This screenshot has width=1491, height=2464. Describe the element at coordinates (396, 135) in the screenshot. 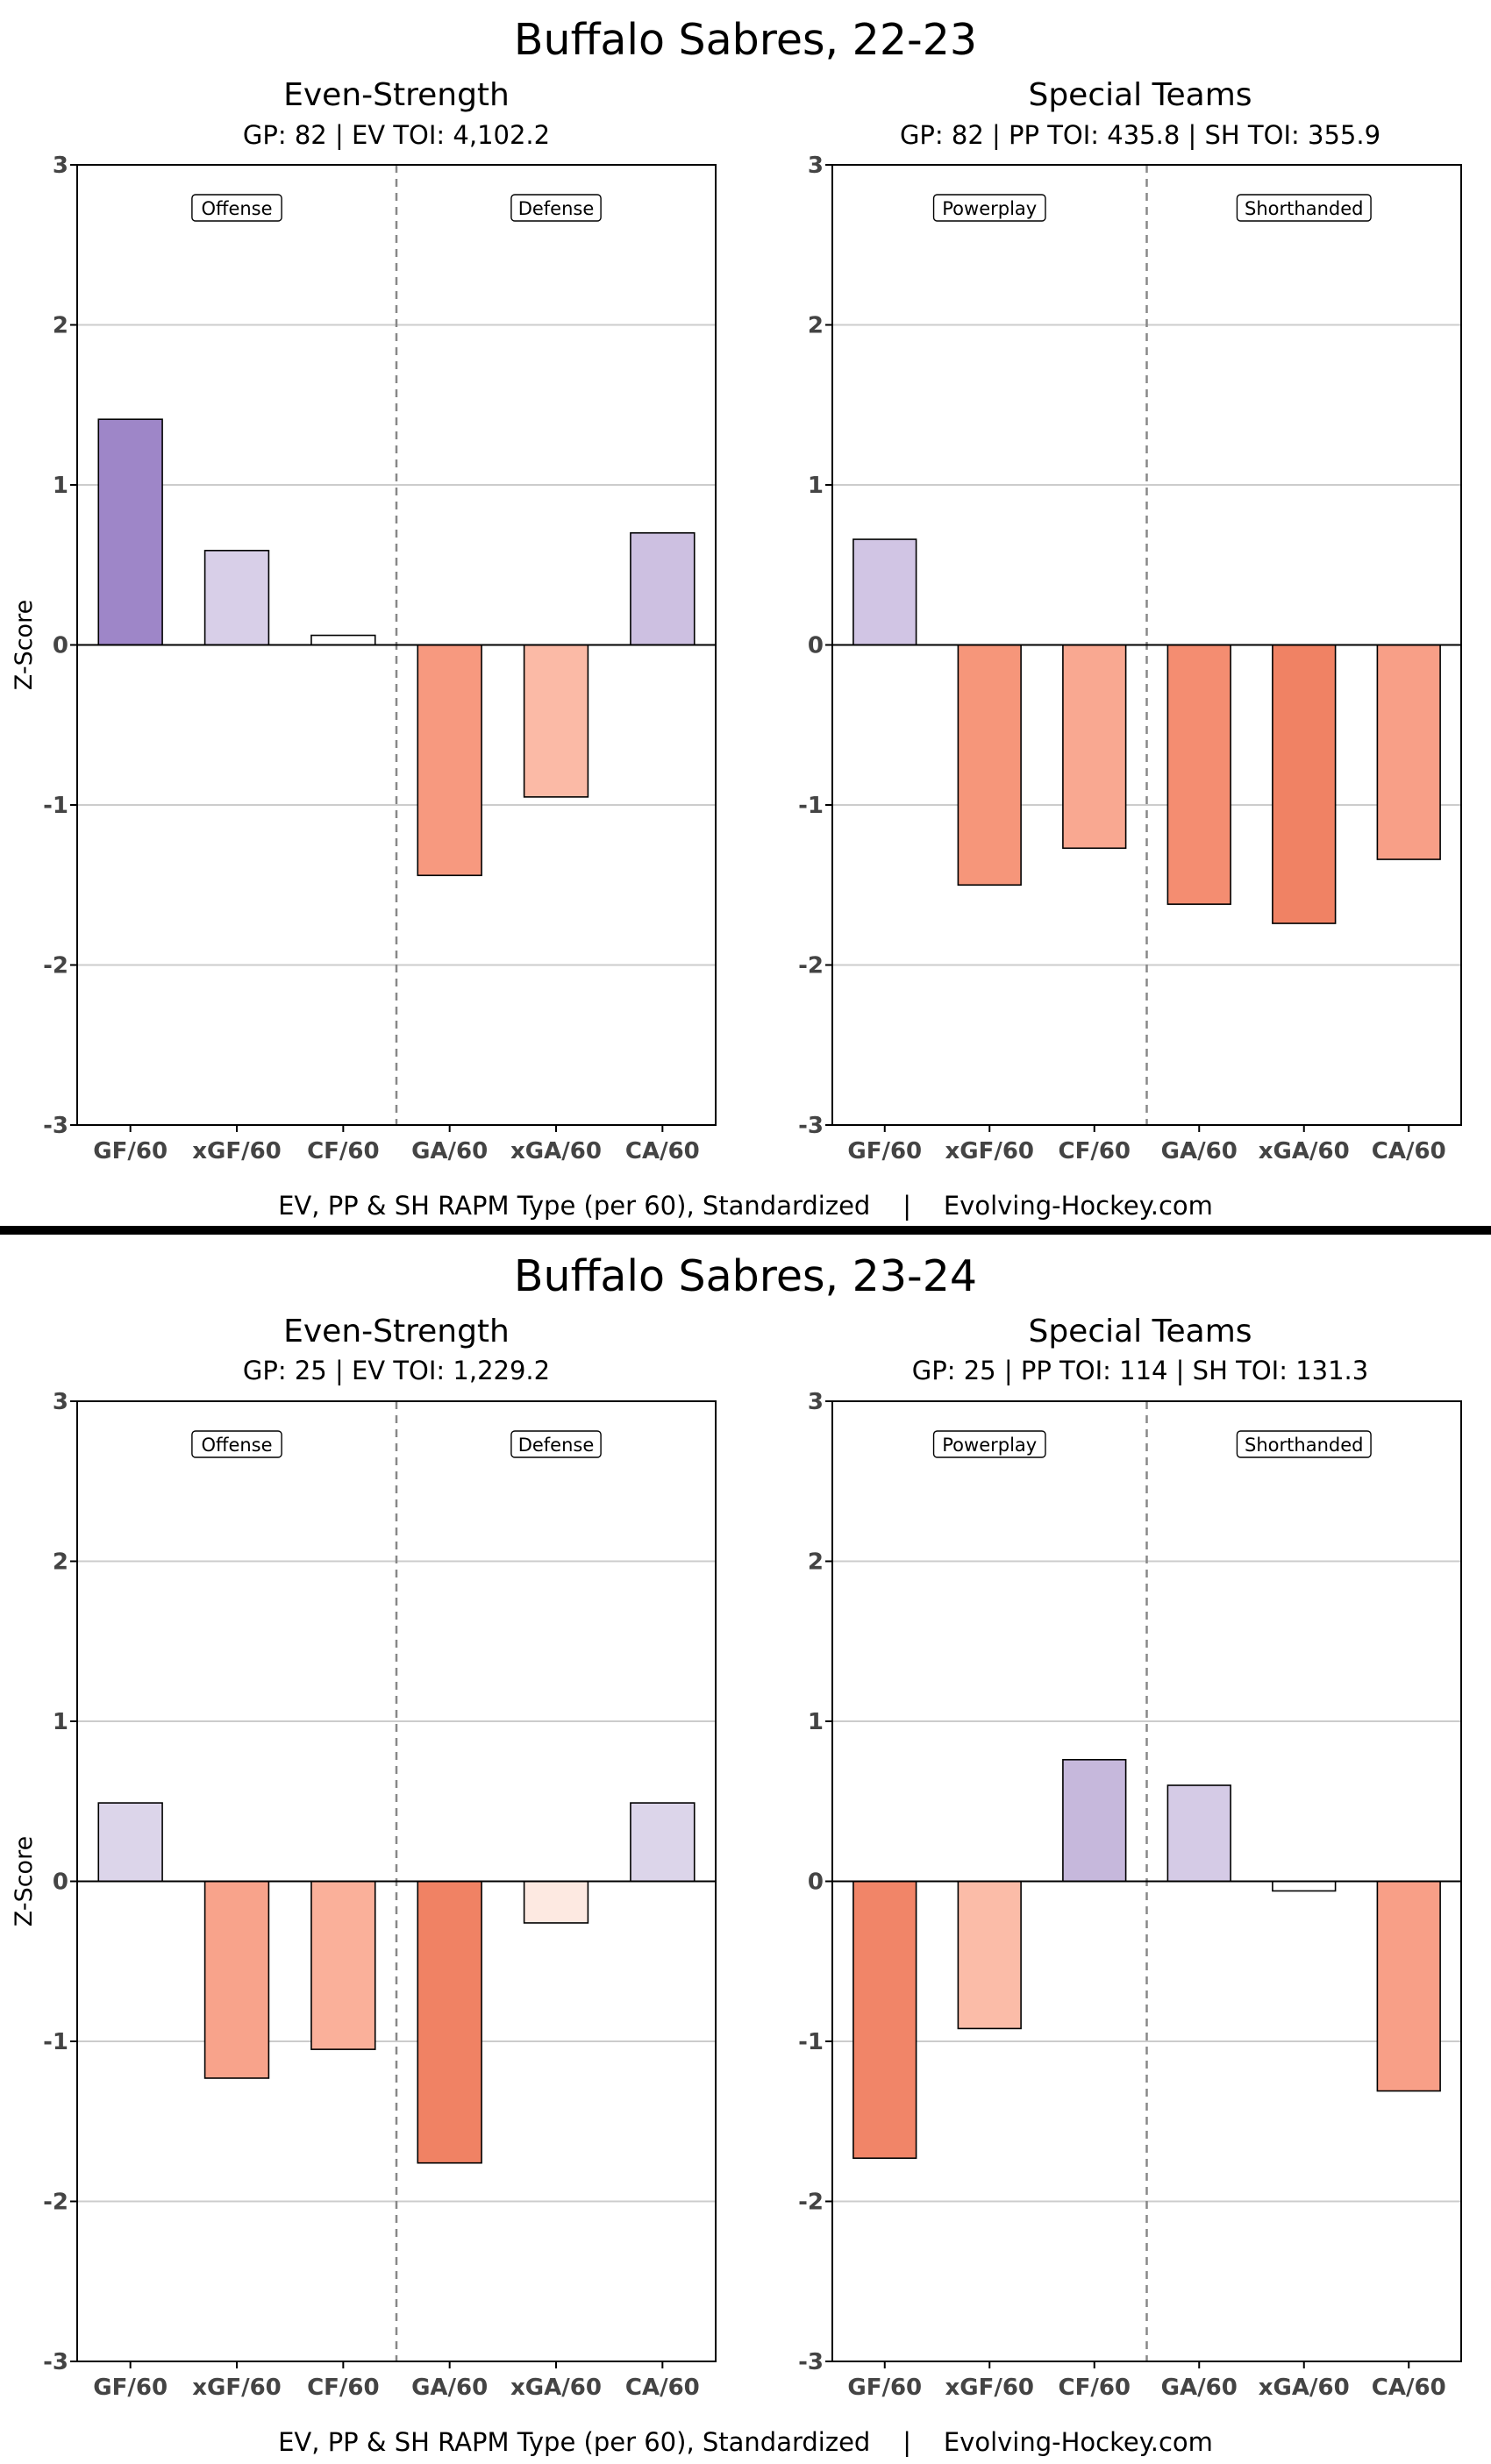

I see `panel-info: GP: 82 | EV TOI: 4,102.2` at that location.